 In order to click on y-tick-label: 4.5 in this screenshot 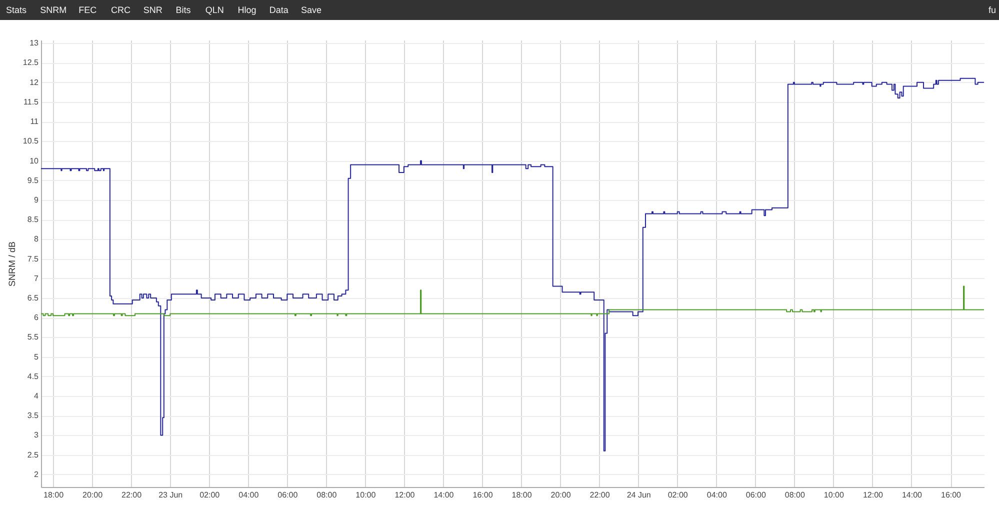, I will do `click(33, 376)`.